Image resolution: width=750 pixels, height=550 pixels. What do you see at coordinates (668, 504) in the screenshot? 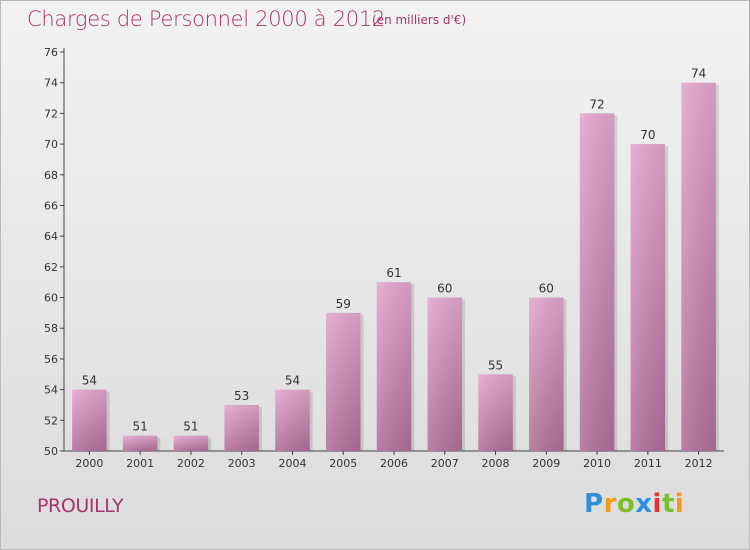
I see `logo-letter: t` at bounding box center [668, 504].